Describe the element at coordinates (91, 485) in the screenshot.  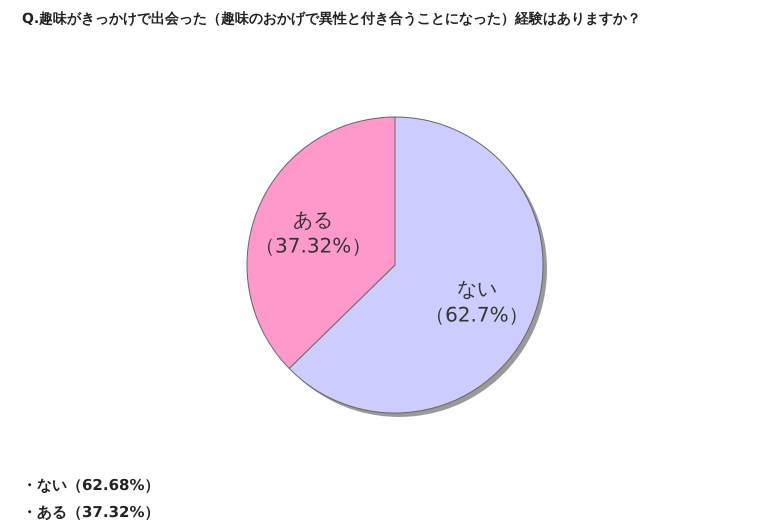
I see `text: ・ない（62.68%）` at that location.